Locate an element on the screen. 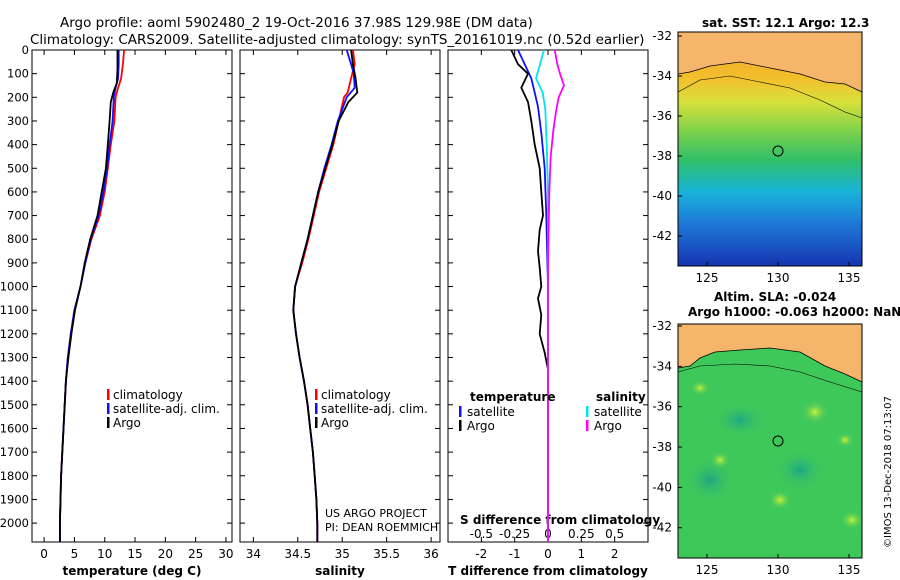  y-tick-label: 600 is located at coordinates (18, 192).